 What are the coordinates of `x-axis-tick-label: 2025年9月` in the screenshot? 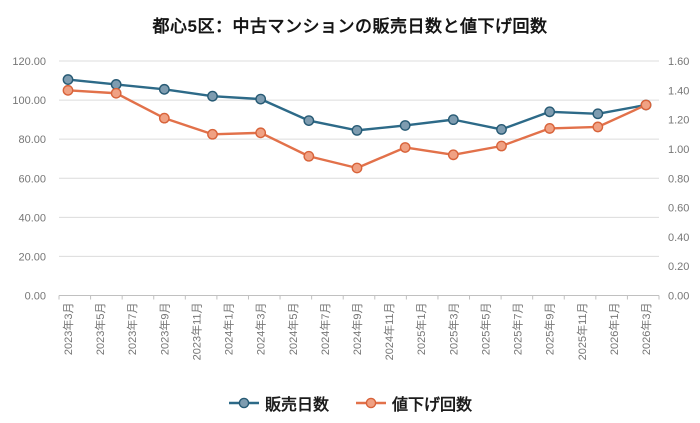 It's located at (550, 329).